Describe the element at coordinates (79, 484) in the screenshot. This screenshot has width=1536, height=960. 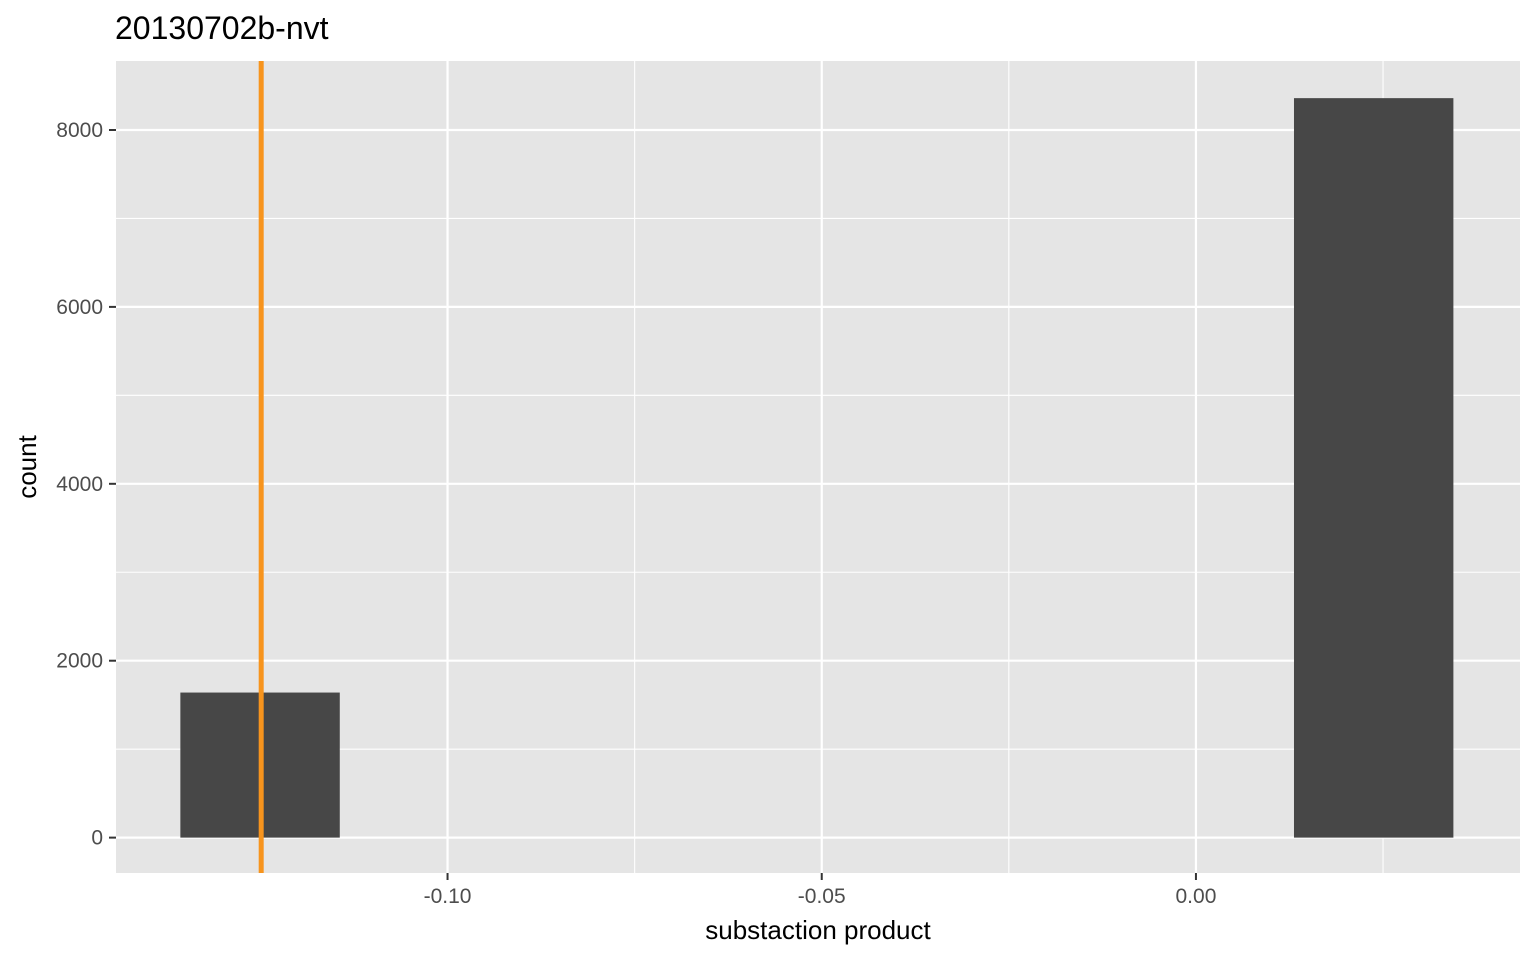
I see `y-tick-label: 4000` at that location.